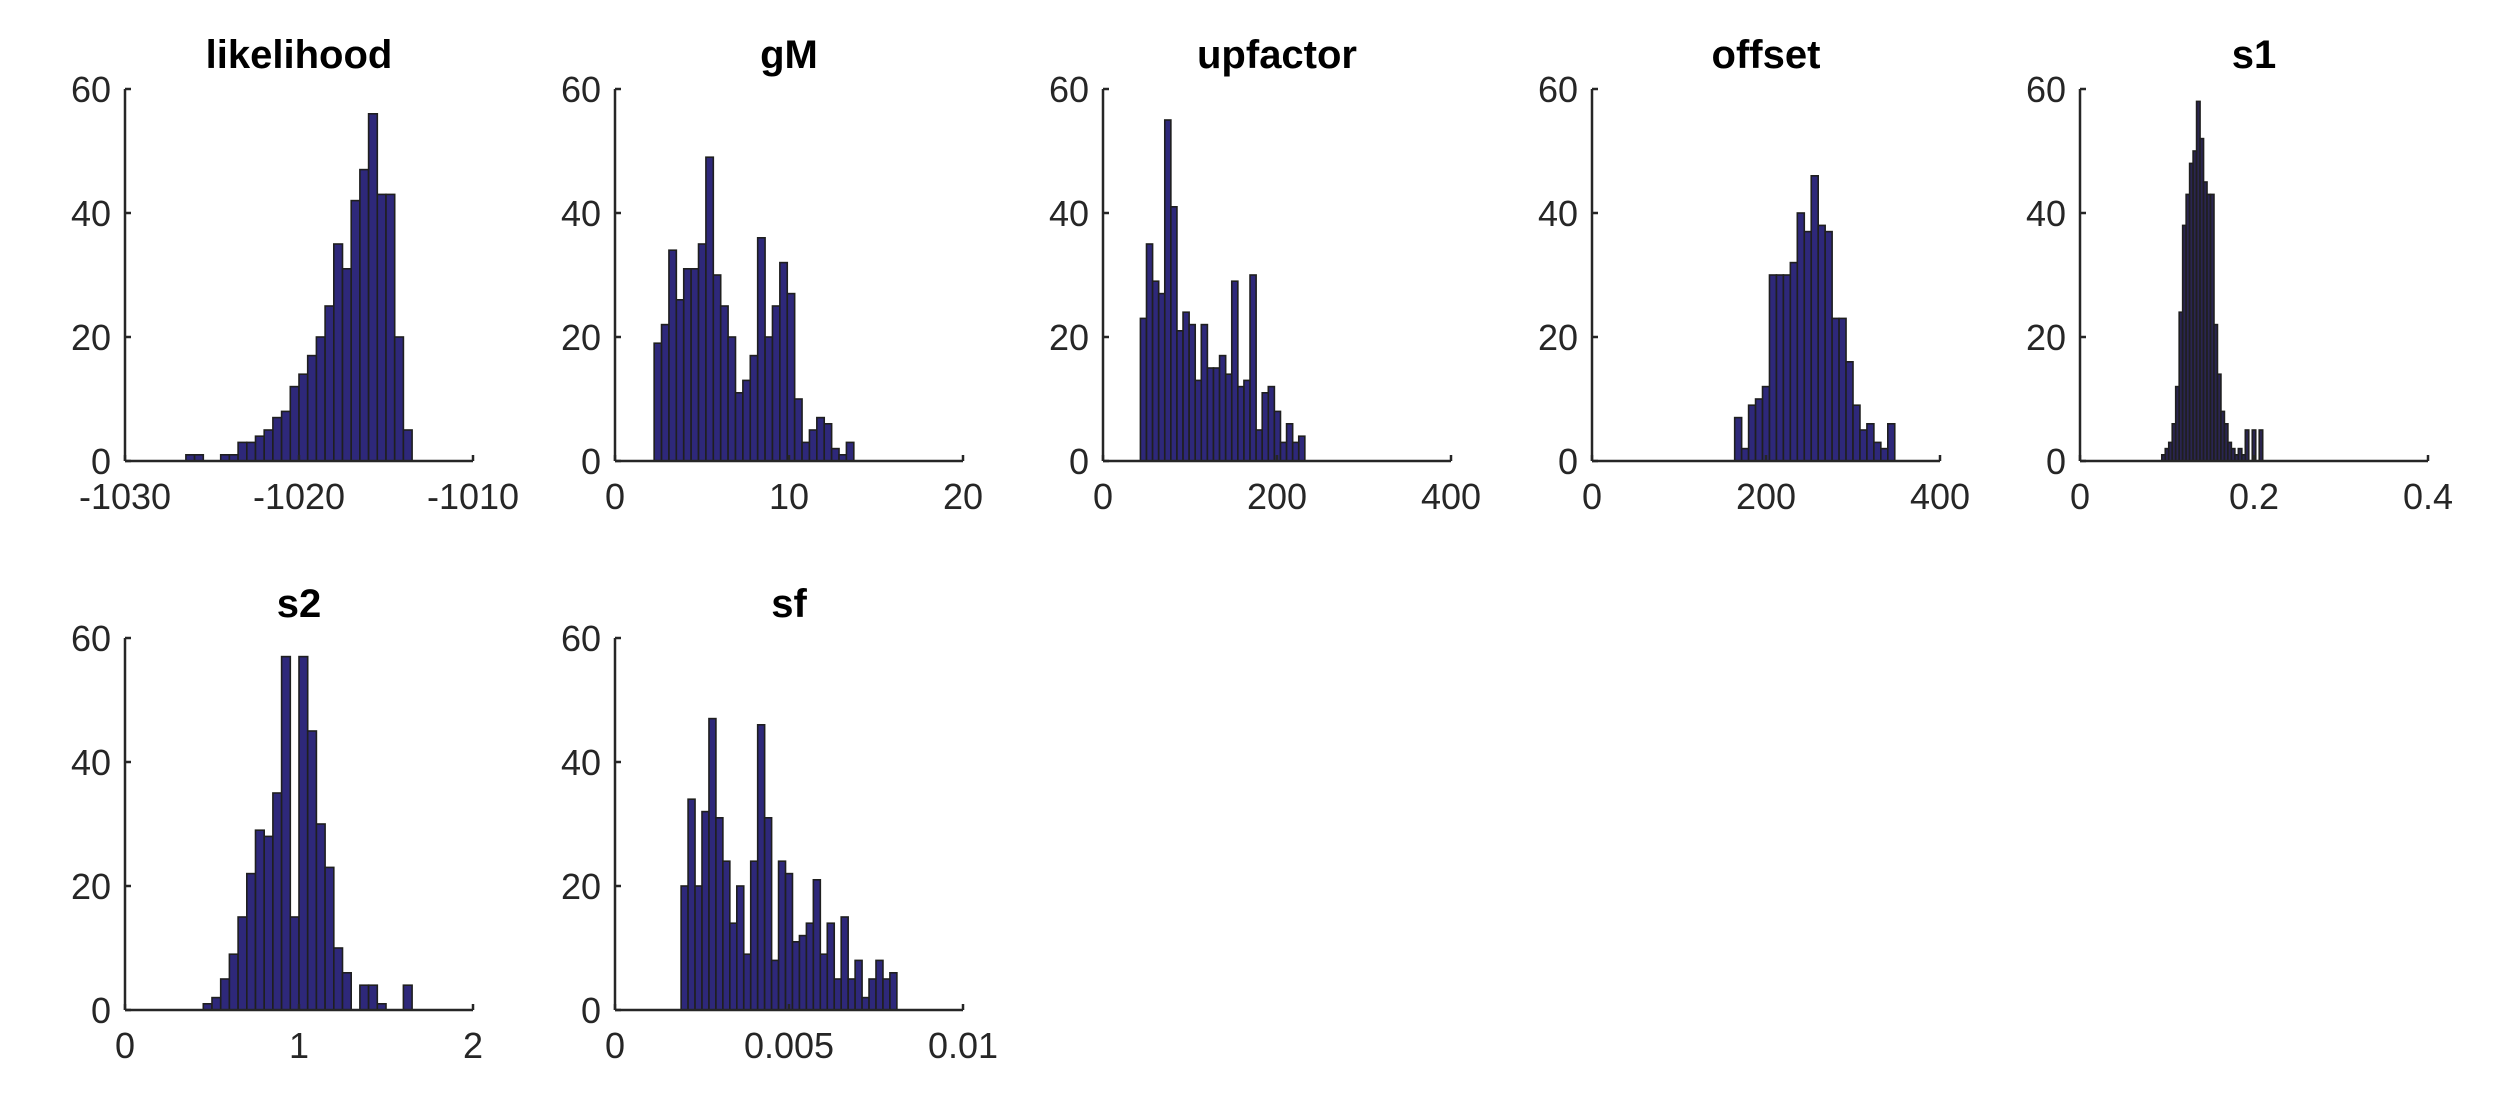  I want to click on x-tick-label: -1020, so click(299, 496).